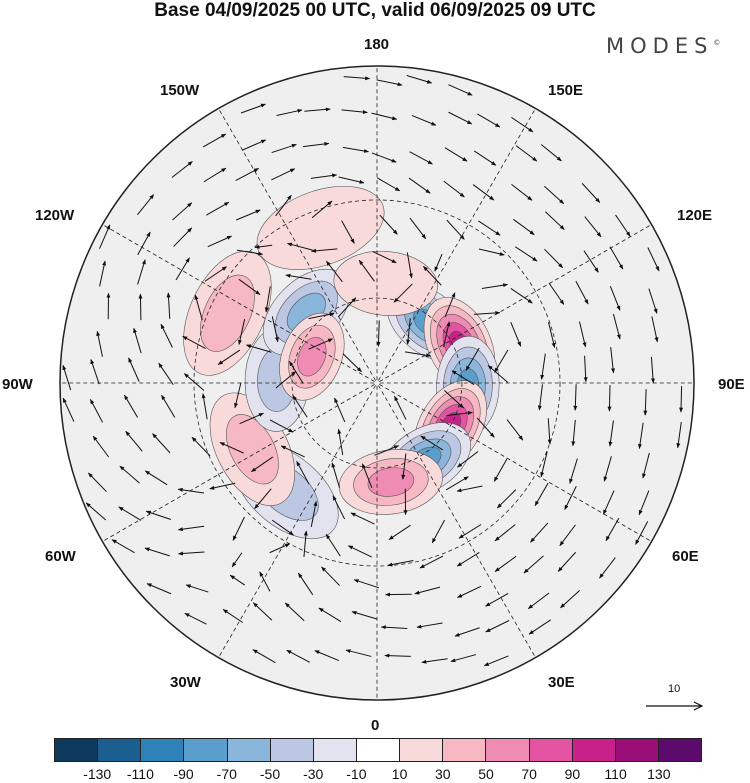 The image size is (750, 783). Describe the element at coordinates (97, 774) in the screenshot. I see `colorbar-tick-label: -130` at that location.